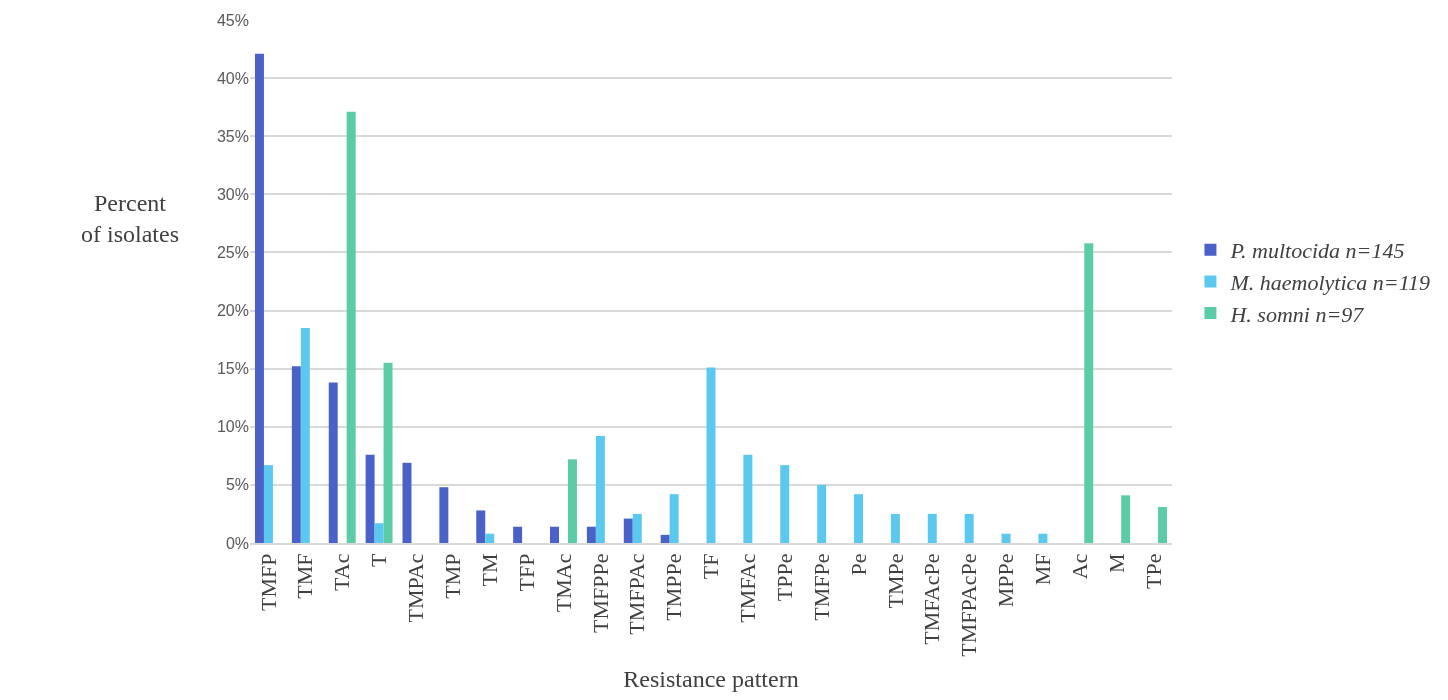 The image size is (1448, 700). What do you see at coordinates (232, 194) in the screenshot?
I see `y-tick-label: 30%` at bounding box center [232, 194].